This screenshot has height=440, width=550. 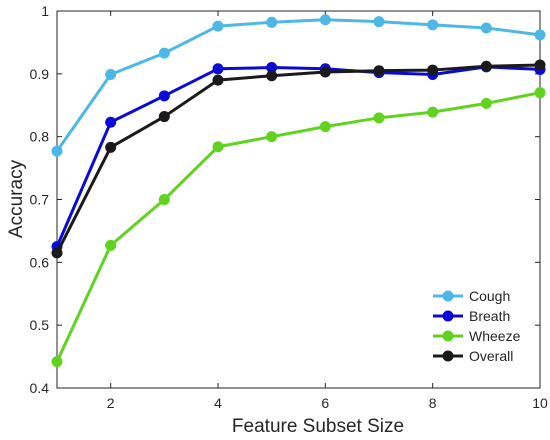 What do you see at coordinates (40, 262) in the screenshot?
I see `y-tick-label: 0.6` at bounding box center [40, 262].